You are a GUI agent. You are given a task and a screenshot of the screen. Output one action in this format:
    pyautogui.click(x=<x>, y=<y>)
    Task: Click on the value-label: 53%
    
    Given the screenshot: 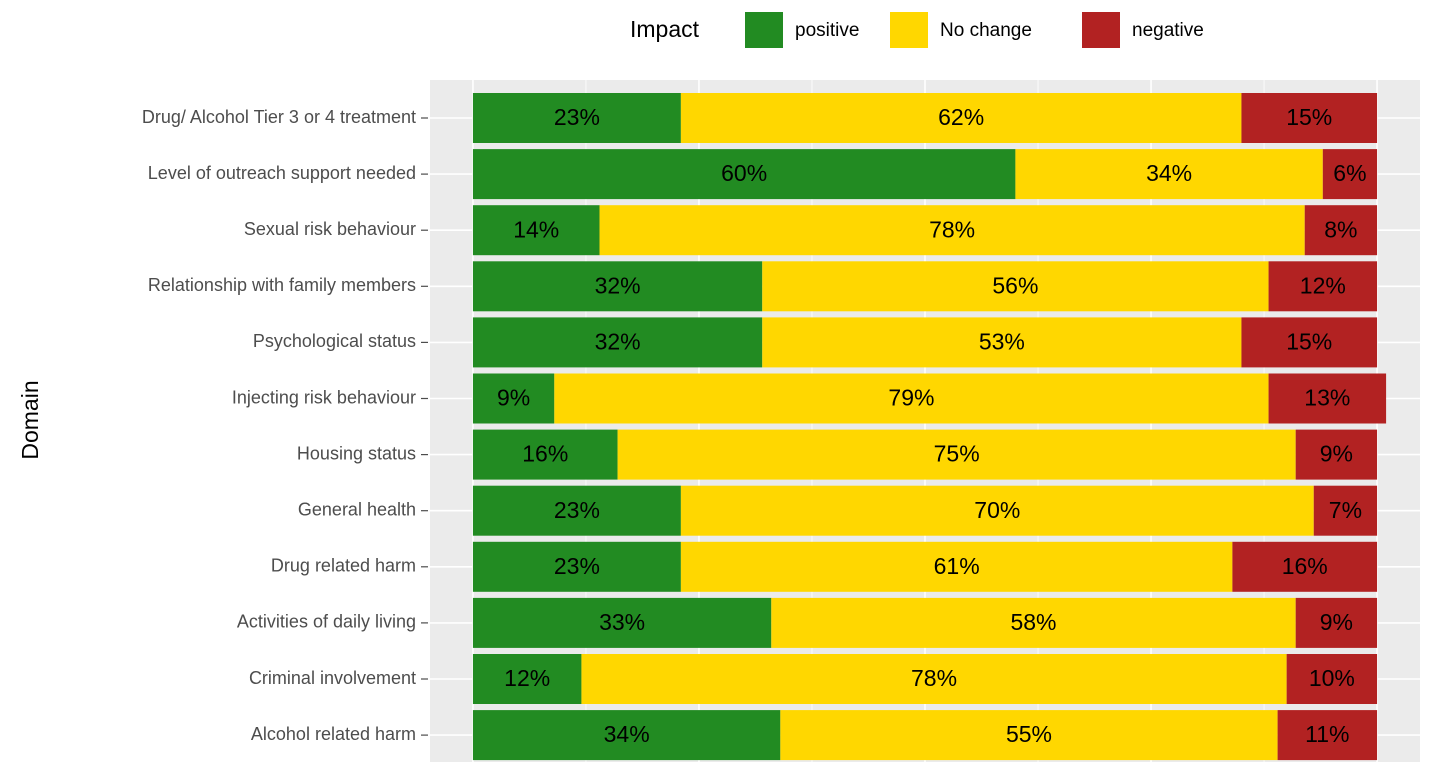 What is the action you would take?
    pyautogui.click(x=1002, y=341)
    